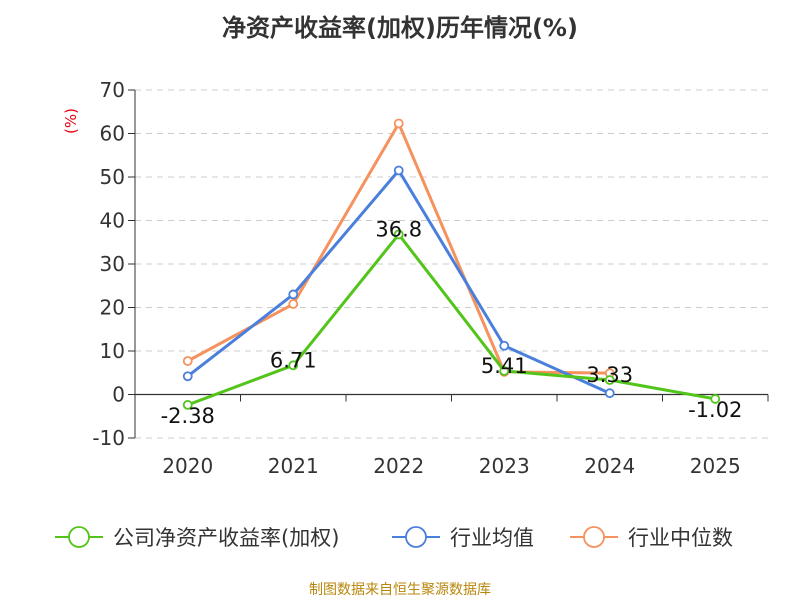 Image resolution: width=800 pixels, height=600 pixels. Describe the element at coordinates (504, 466) in the screenshot. I see `x-tick-label: 2023` at that location.